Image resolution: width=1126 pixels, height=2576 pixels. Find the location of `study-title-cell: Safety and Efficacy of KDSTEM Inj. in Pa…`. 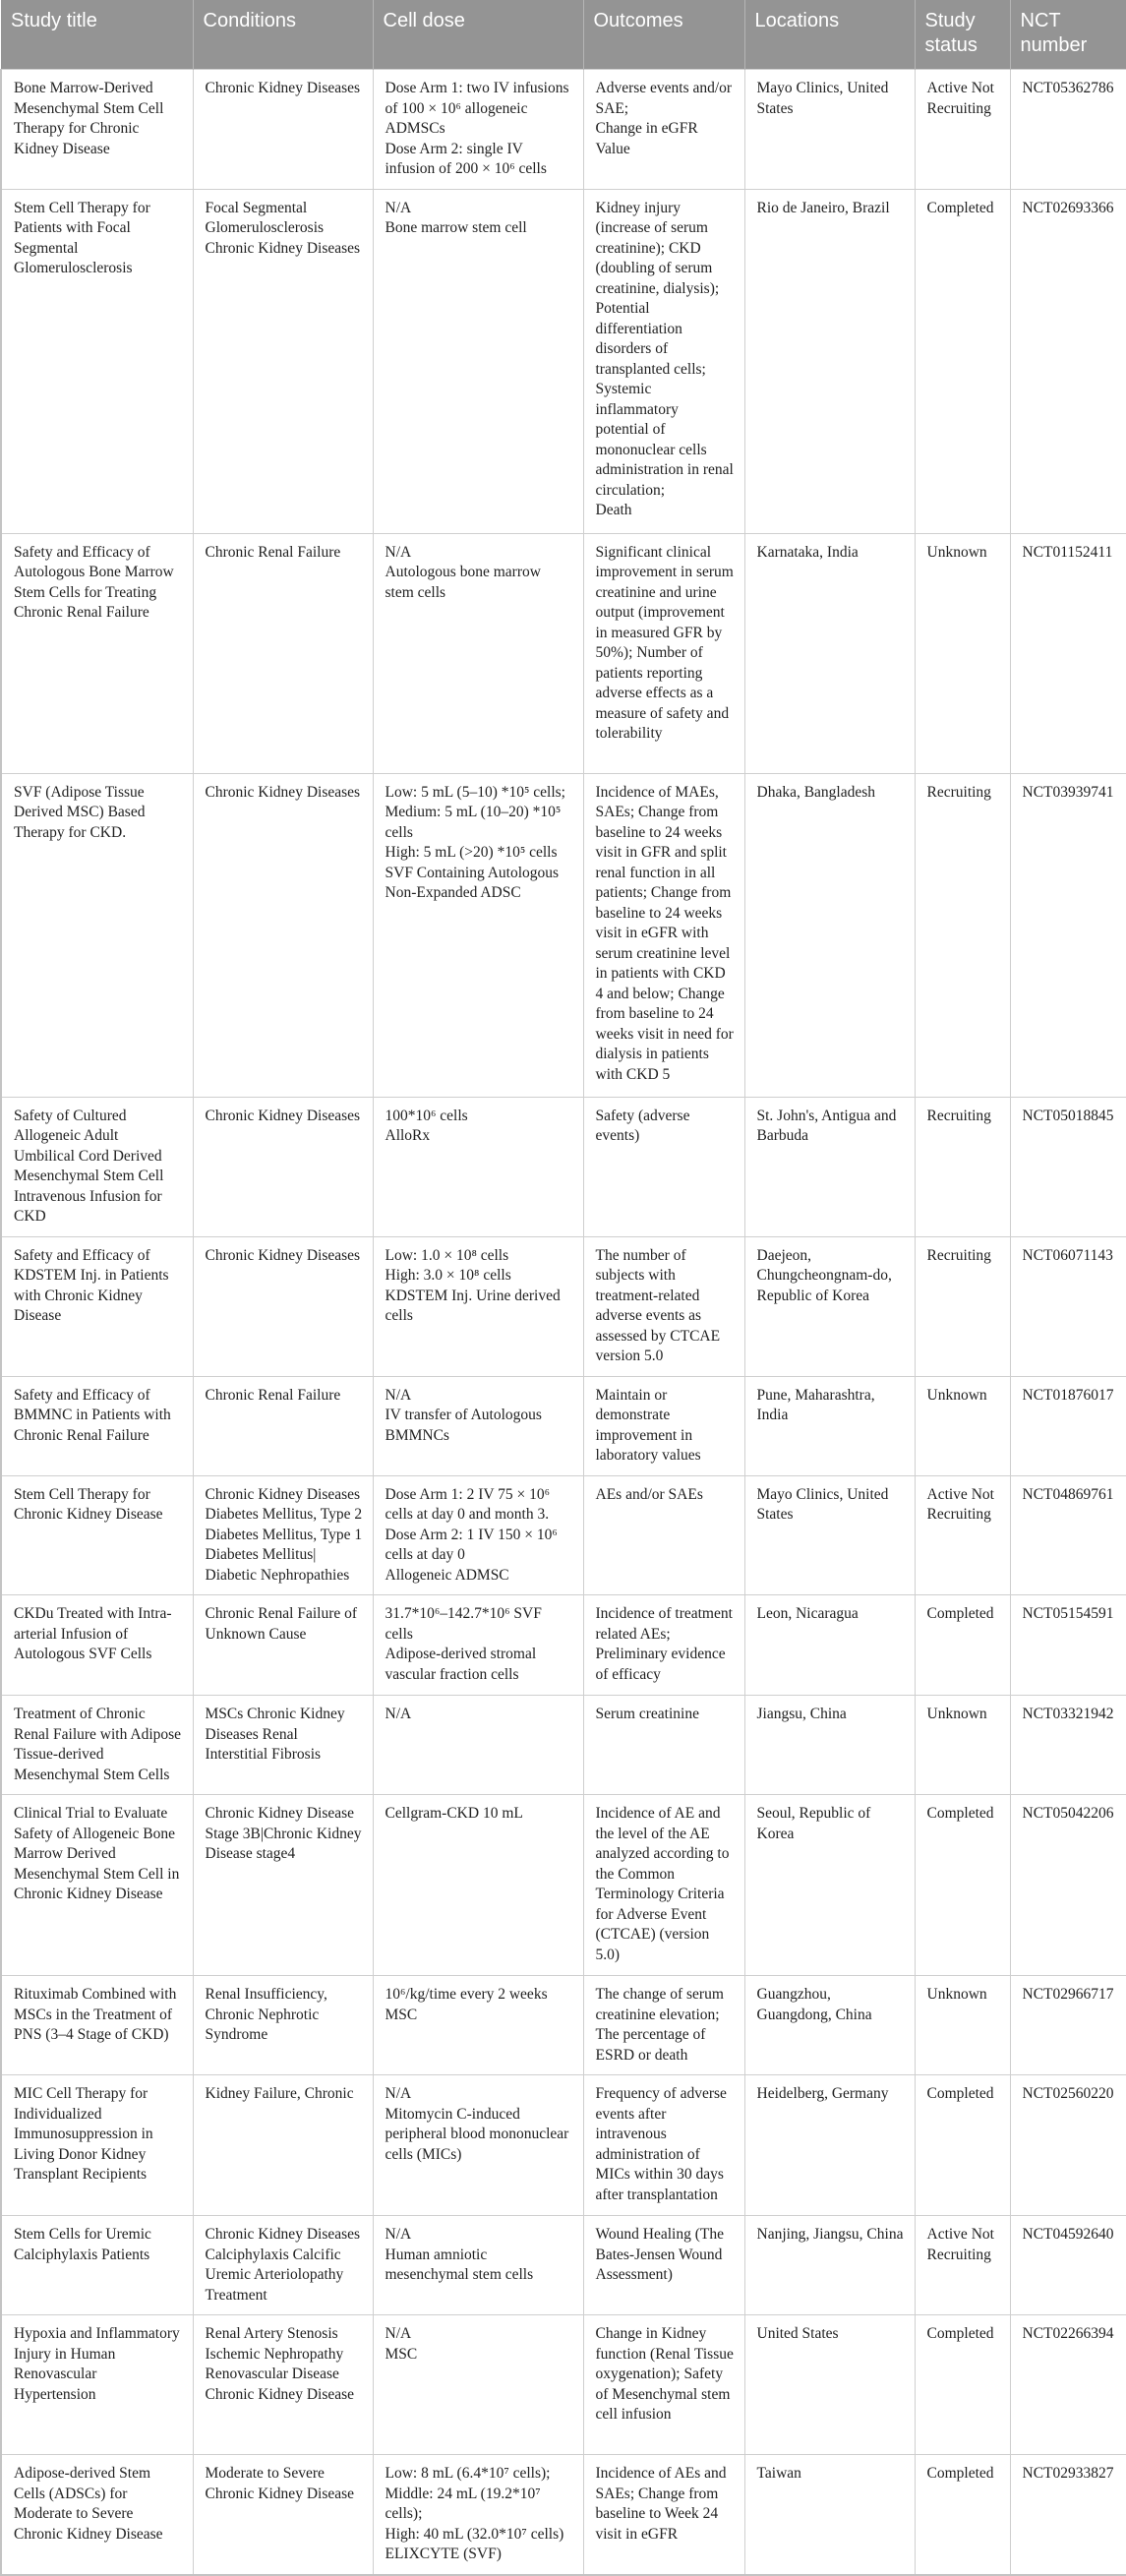

study-title-cell: Safety and Efficacy of KDSTEM Inj. in Pa… is located at coordinates (97, 1306).